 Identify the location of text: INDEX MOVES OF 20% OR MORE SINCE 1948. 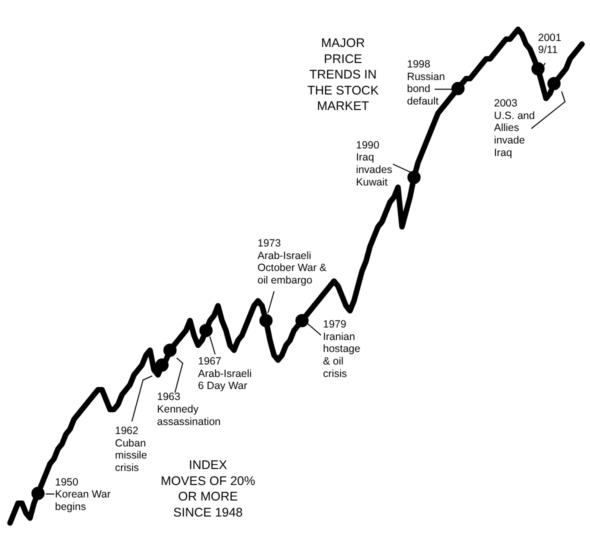
(208, 489).